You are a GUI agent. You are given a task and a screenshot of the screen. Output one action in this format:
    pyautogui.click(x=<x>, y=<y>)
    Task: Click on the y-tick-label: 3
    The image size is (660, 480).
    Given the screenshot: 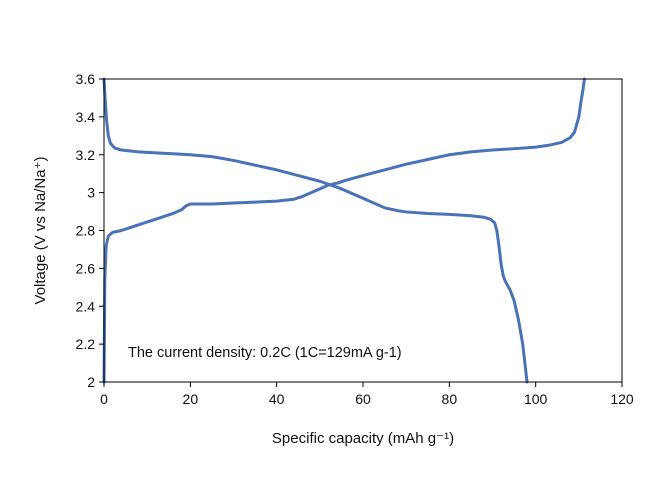 What is the action you would take?
    pyautogui.click(x=91, y=193)
    